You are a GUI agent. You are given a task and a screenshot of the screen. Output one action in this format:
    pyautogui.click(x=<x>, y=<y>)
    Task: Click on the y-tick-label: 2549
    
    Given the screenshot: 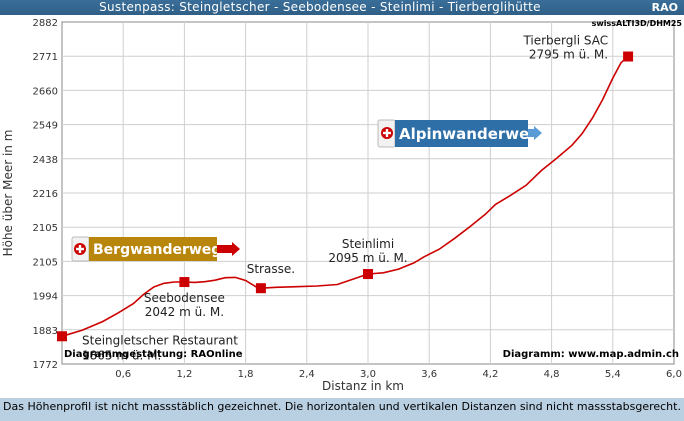 What is the action you would take?
    pyautogui.click(x=45, y=126)
    